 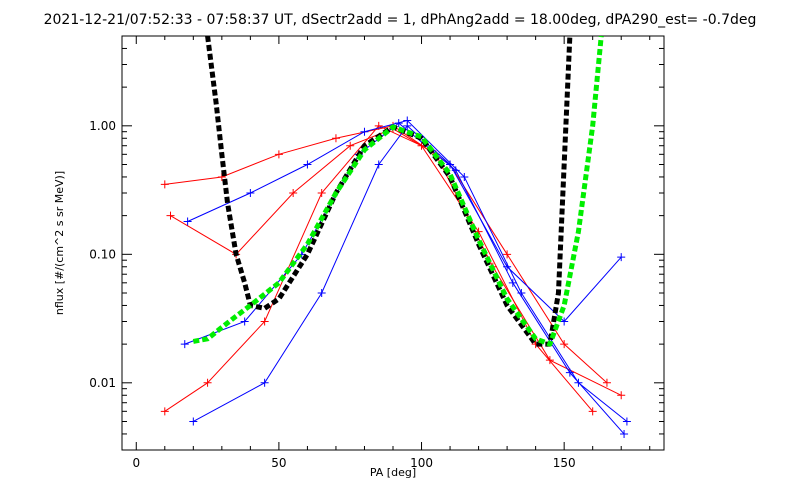 I want to click on x-tick-label: 100, so click(x=421, y=463).